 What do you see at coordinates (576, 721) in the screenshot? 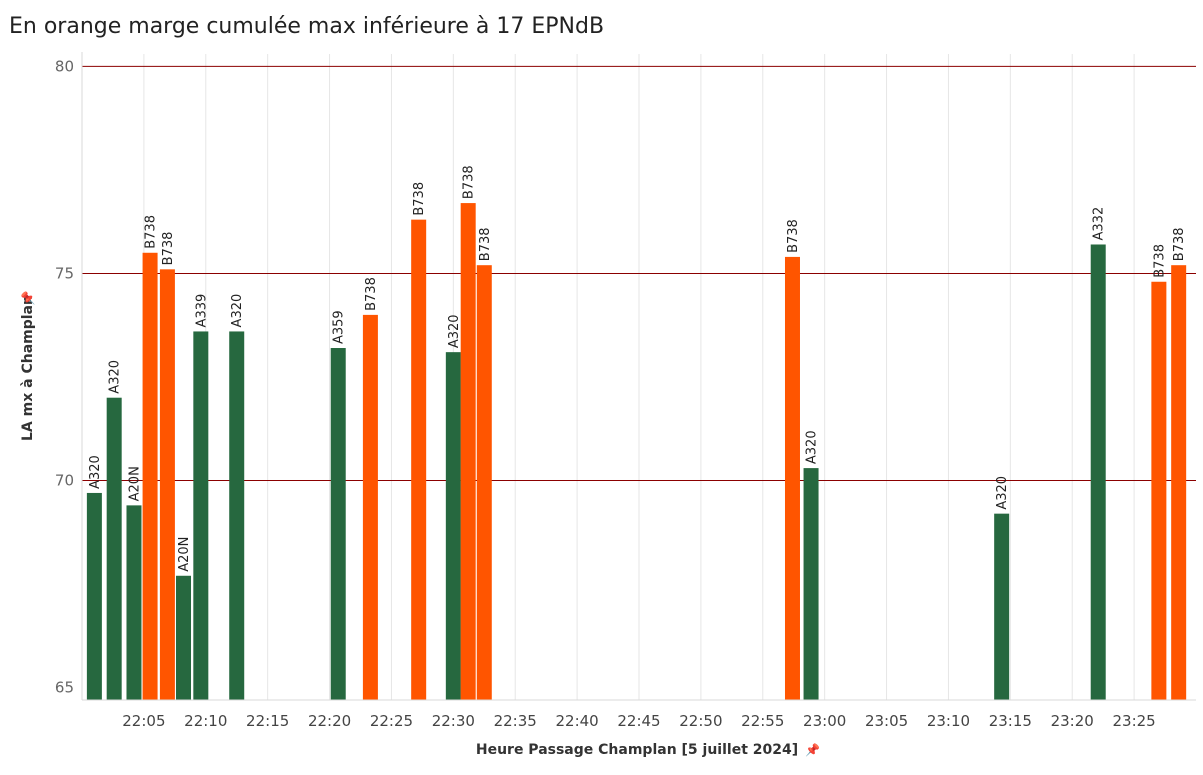
I see `x-tick-label: 22:40` at bounding box center [576, 721].